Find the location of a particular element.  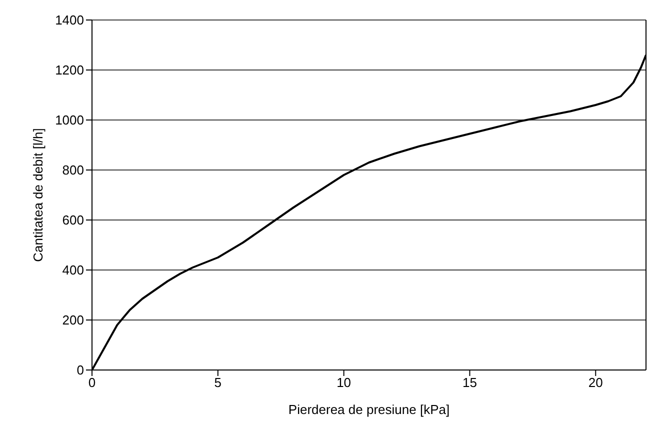

y-tick-label: 800 is located at coordinates (73, 170).